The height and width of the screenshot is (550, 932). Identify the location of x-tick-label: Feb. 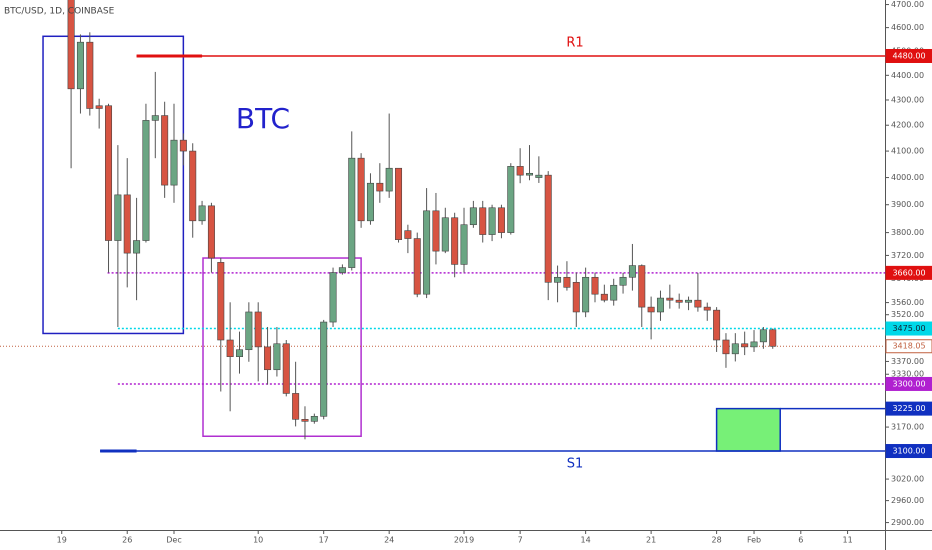
(754, 540).